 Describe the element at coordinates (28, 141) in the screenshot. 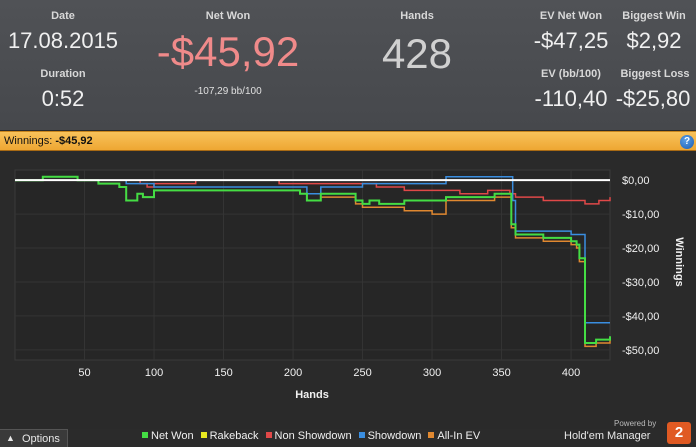

I see `winnings-title-label: Winnings:` at that location.